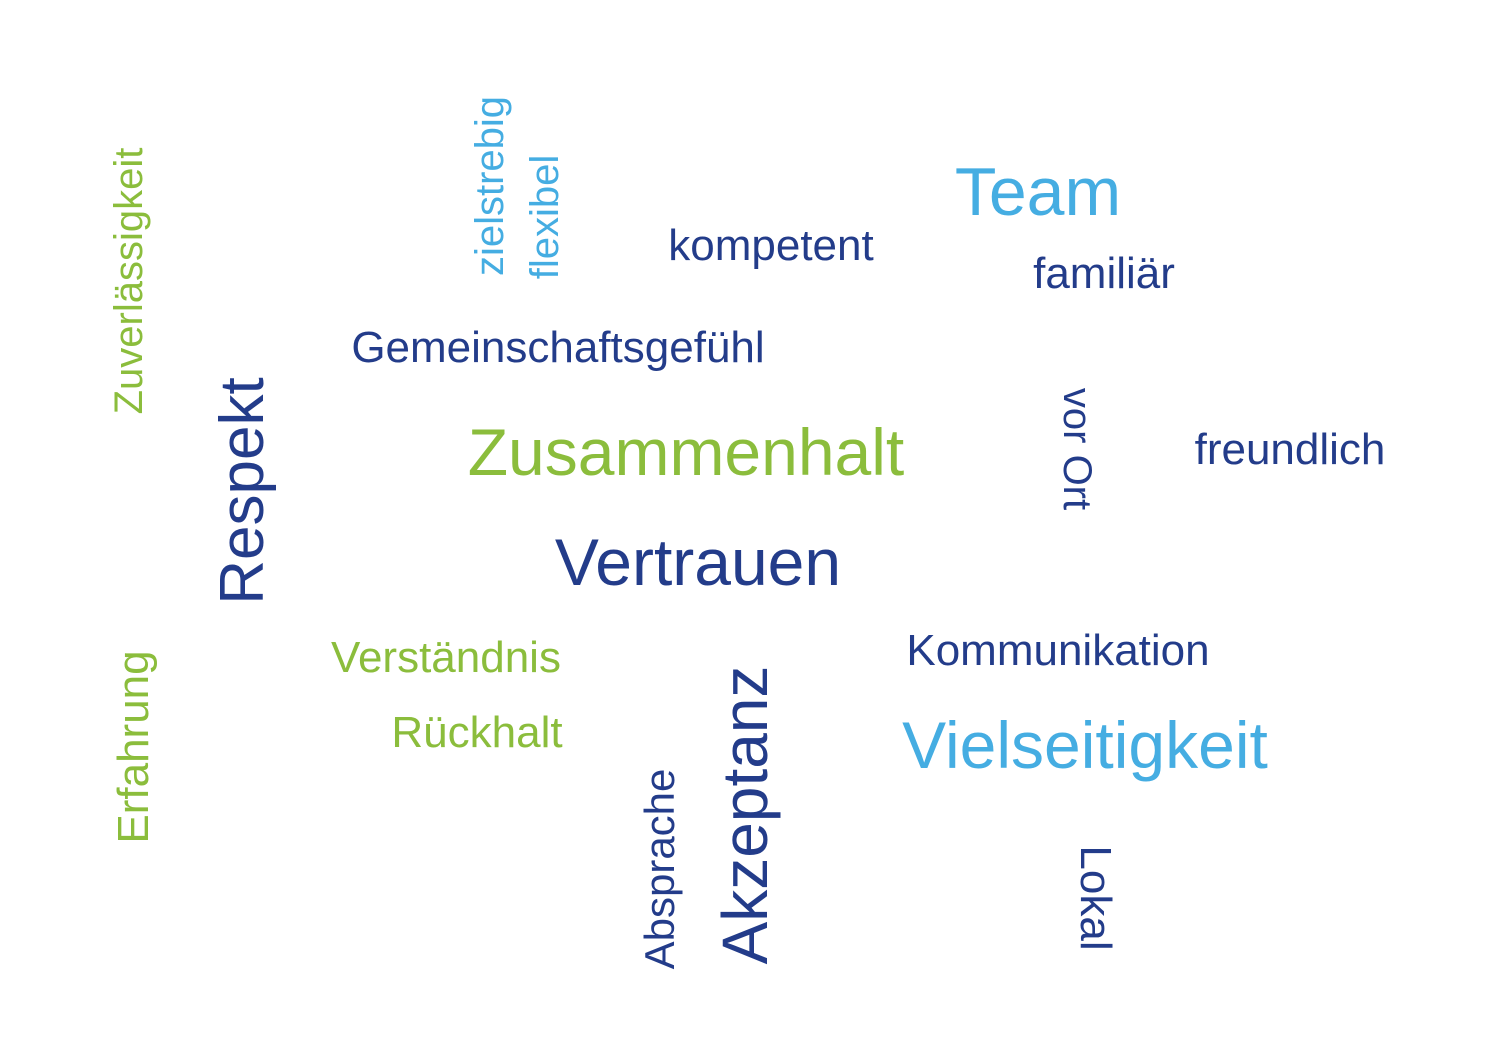 The width and height of the screenshot is (1500, 1060). What do you see at coordinates (1038, 192) in the screenshot?
I see `word-team: Team` at bounding box center [1038, 192].